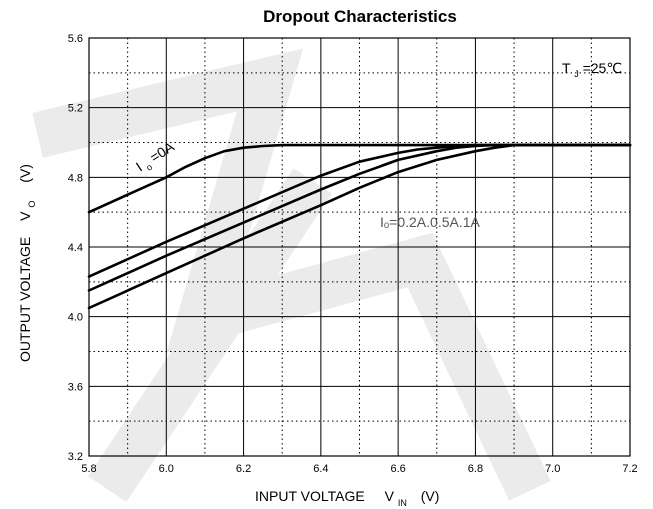 This screenshot has width=653, height=509. I want to click on chart-title: Dropout Characteristics, so click(360, 16).